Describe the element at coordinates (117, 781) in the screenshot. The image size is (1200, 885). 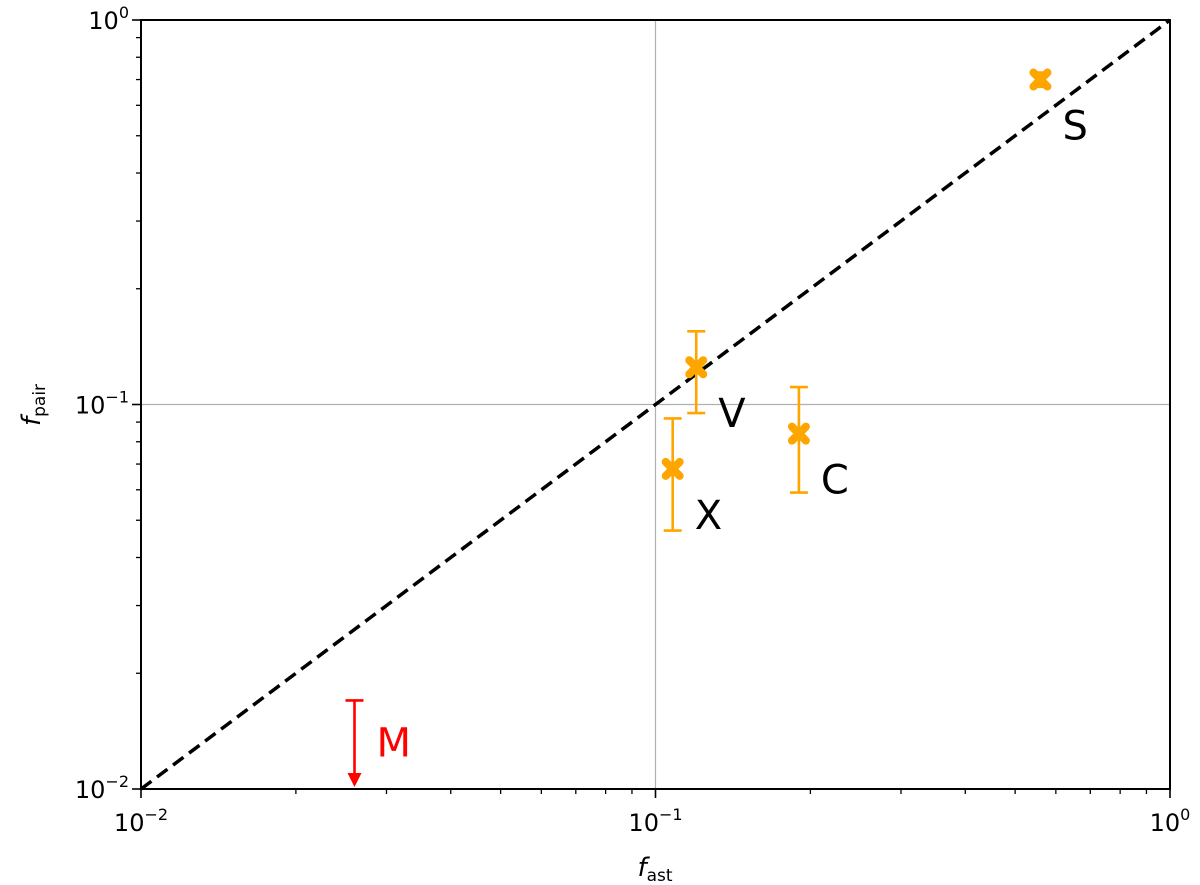
I see `y-tick-label-exponent: −2` at that location.